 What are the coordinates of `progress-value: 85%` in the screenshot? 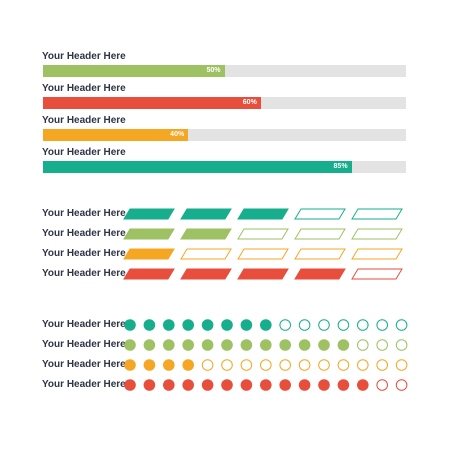 It's located at (340, 166).